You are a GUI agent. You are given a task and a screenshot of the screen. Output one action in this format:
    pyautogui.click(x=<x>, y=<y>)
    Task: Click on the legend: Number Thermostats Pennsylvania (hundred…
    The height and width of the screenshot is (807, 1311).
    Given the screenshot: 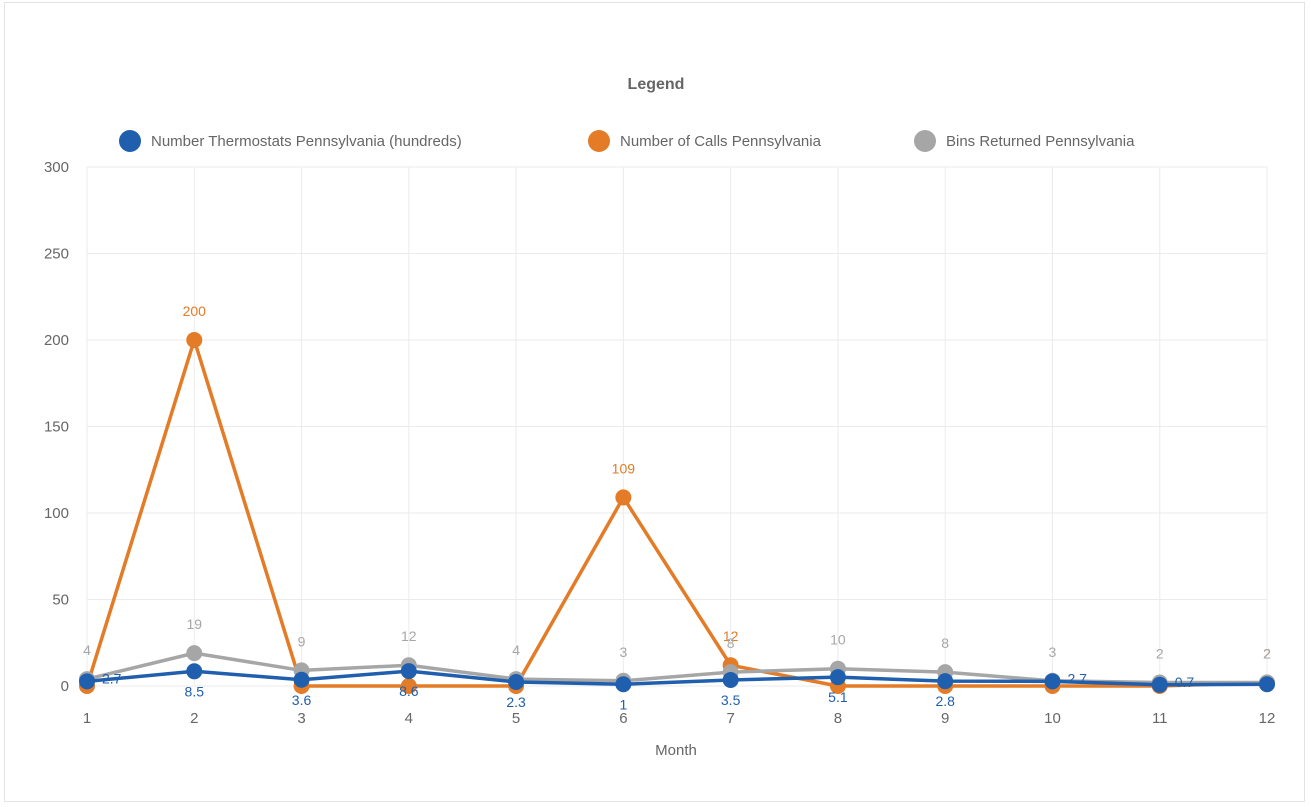 What is the action you would take?
    pyautogui.click(x=627, y=141)
    